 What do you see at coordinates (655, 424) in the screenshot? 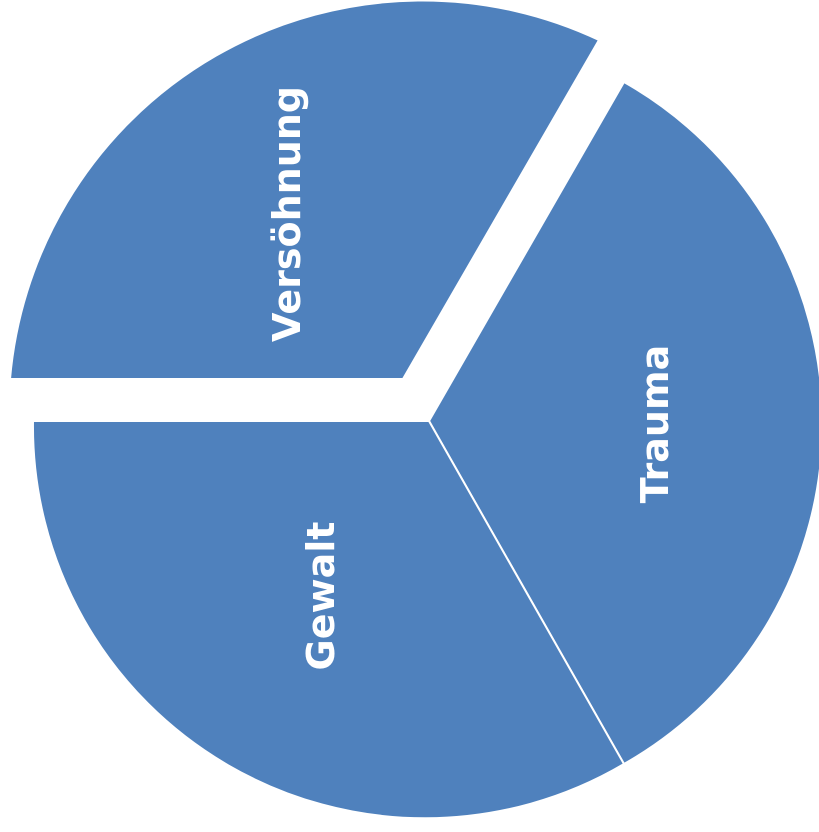
I see `segment-trauma-label: Trauma` at bounding box center [655, 424].